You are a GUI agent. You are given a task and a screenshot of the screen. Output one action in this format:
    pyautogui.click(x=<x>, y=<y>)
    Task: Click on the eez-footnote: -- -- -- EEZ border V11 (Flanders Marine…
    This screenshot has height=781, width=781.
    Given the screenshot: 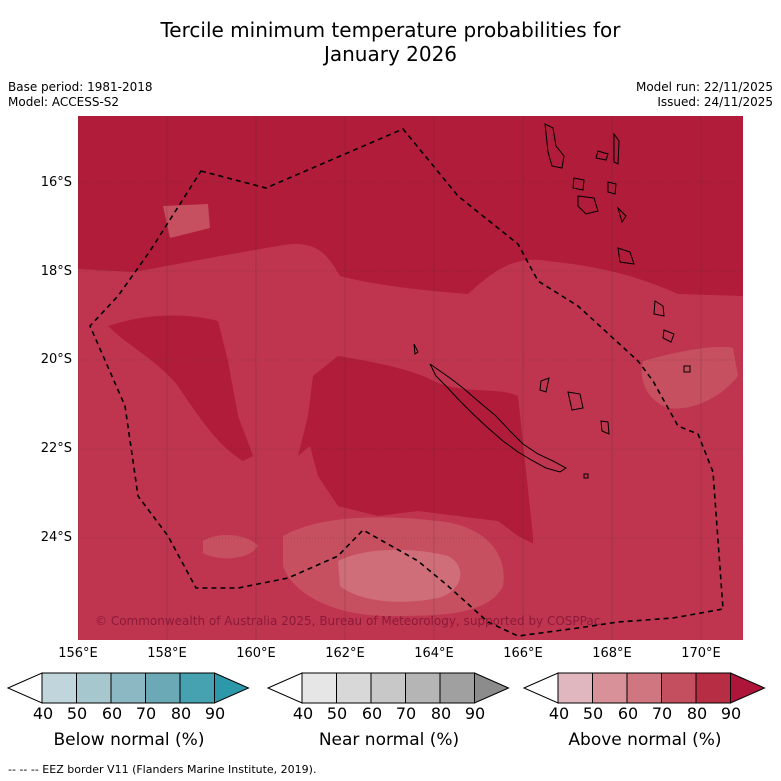 What is the action you would take?
    pyautogui.click(x=162, y=769)
    